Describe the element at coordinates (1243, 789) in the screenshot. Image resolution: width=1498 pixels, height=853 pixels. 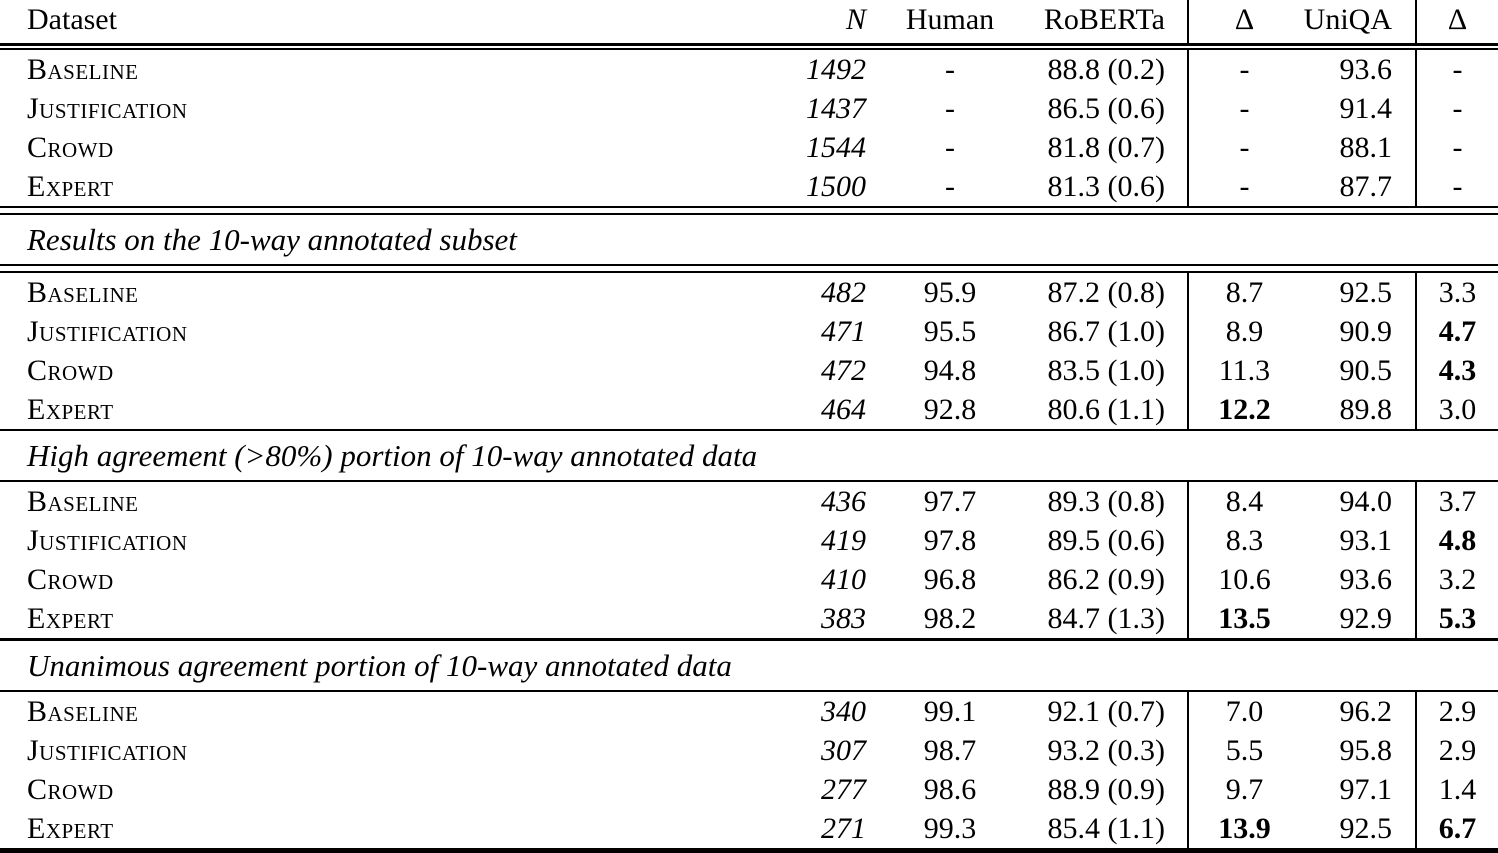
I see `delta-roberta-cell: 9.7` at that location.